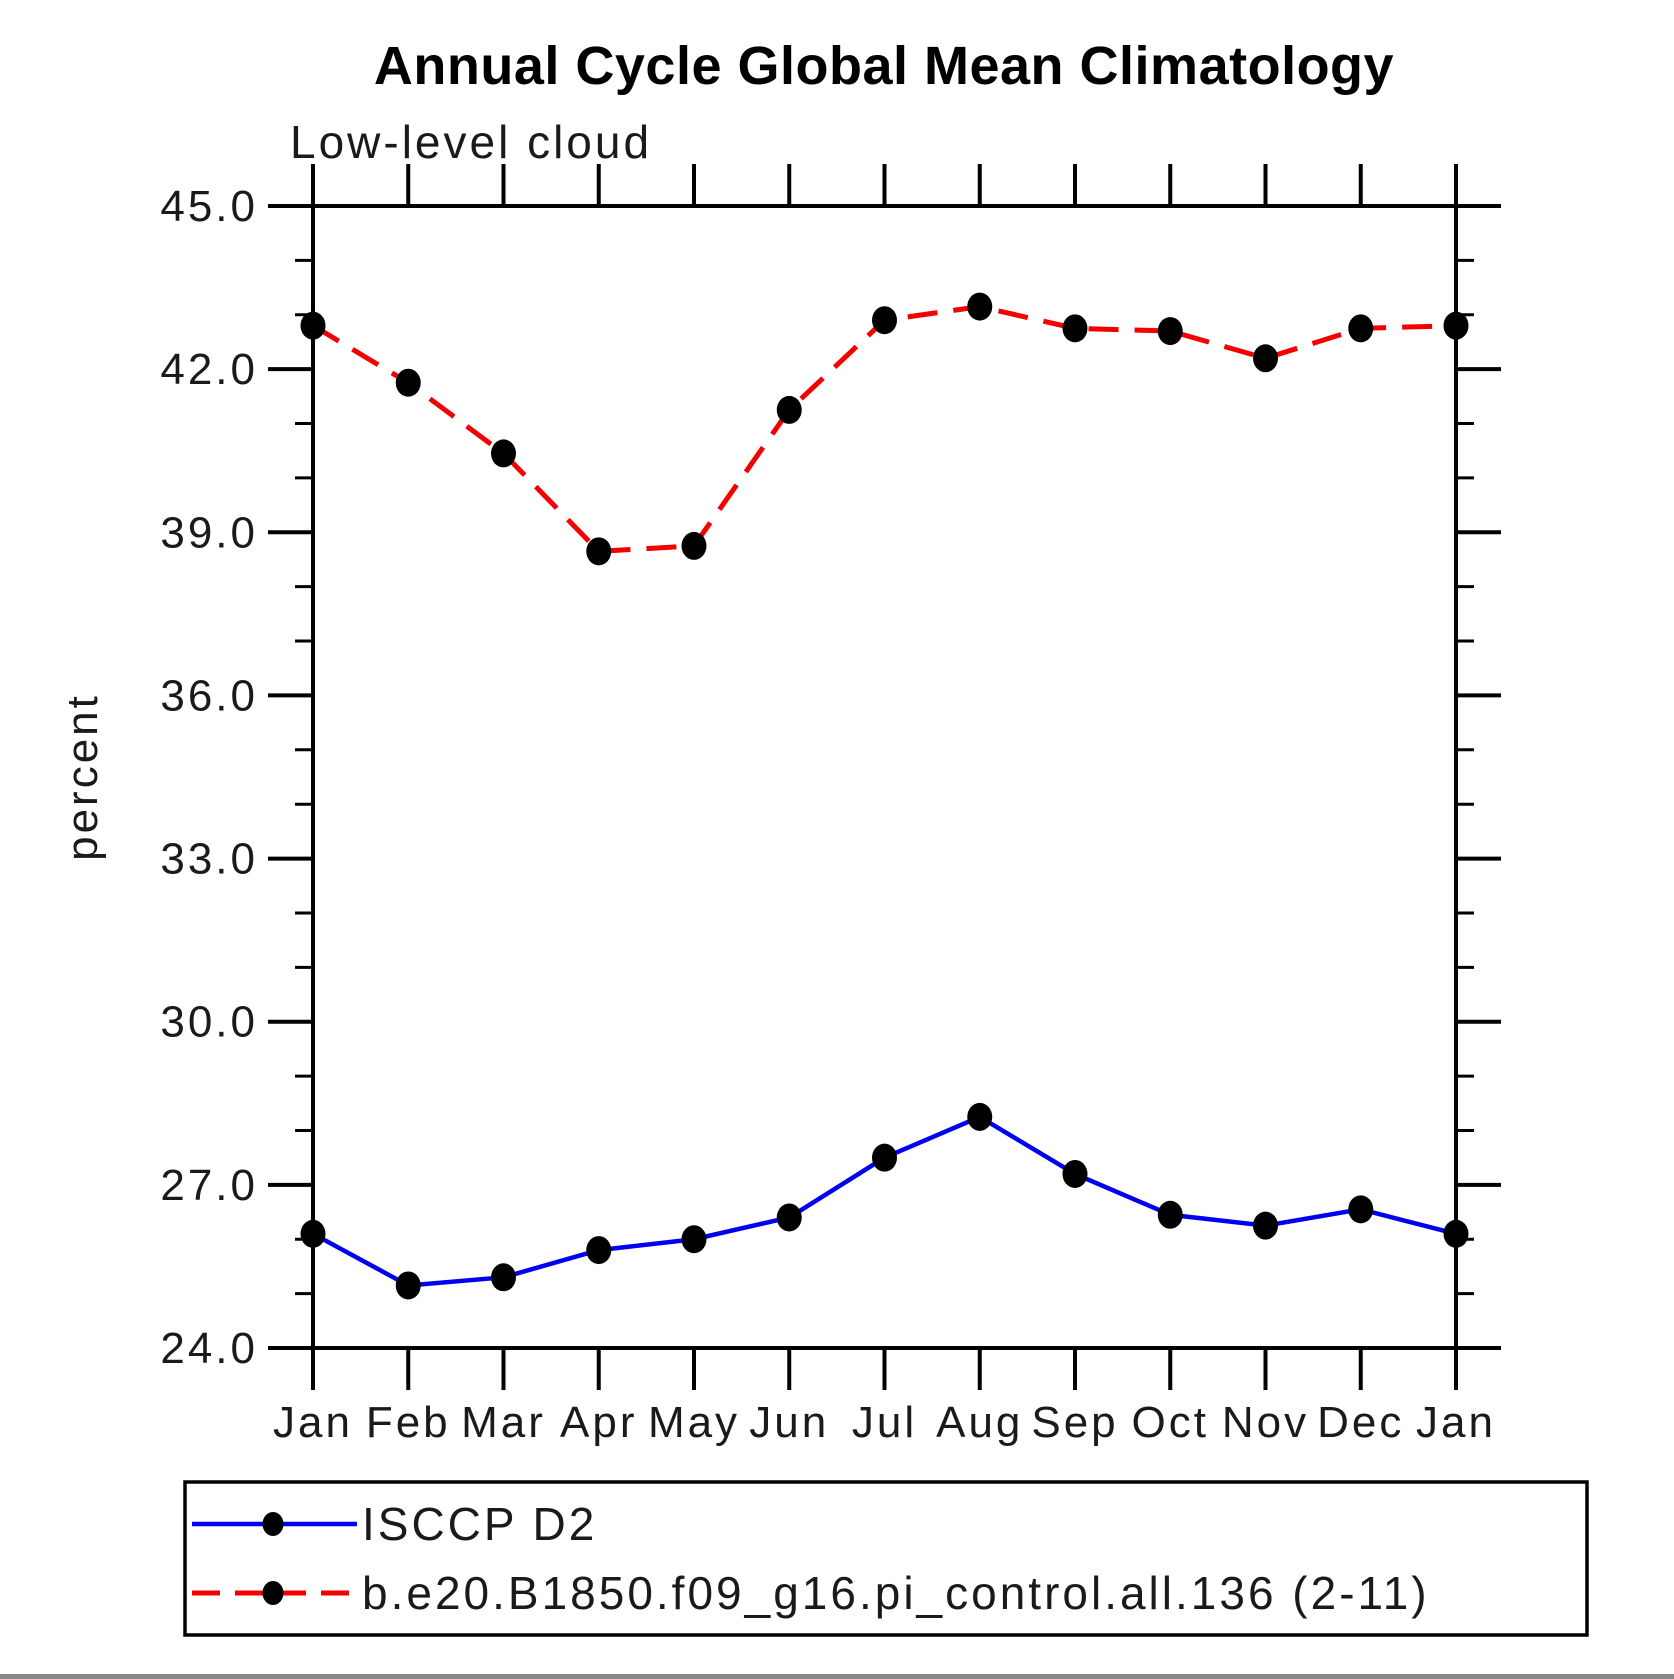 The image size is (1674, 1679). Describe the element at coordinates (273, 1593) in the screenshot. I see `legend-marker-model` at that location.